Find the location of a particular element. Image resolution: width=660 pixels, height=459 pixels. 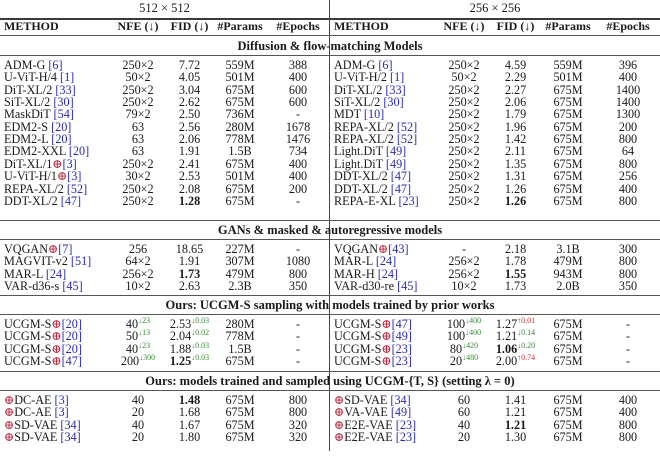

epochs-cell: 256 is located at coordinates (628, 176).